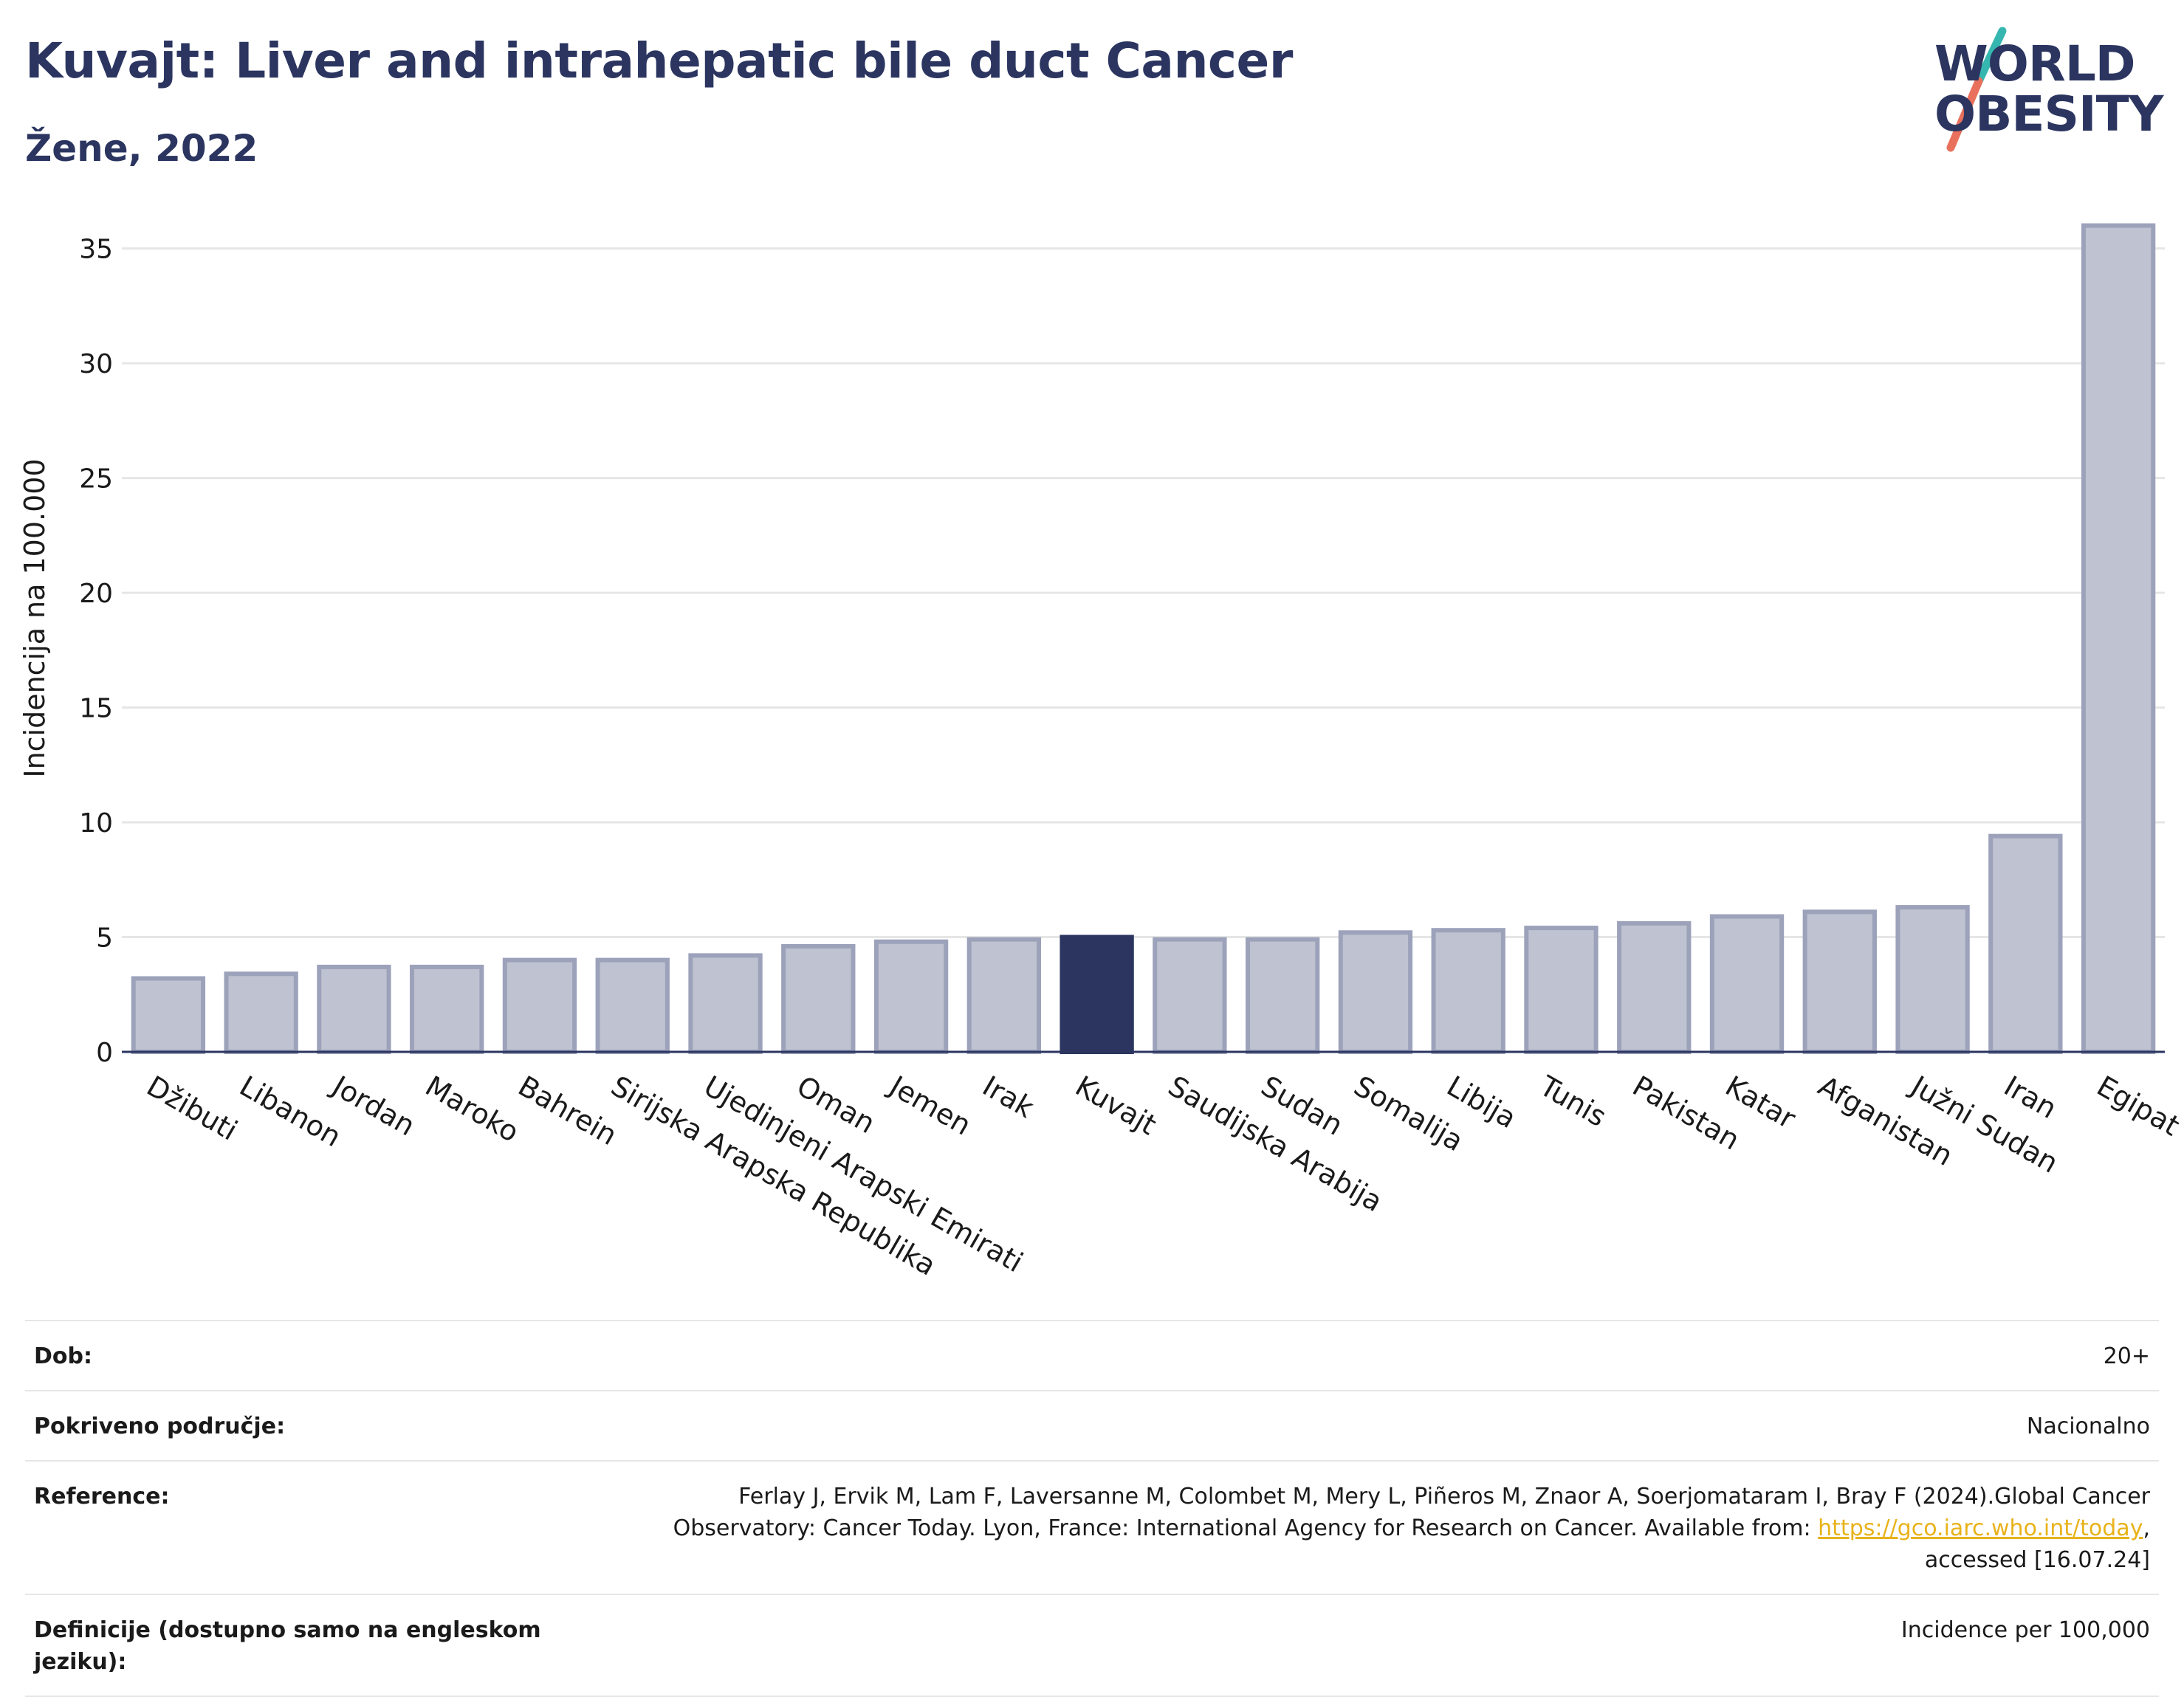  What do you see at coordinates (1008, 1097) in the screenshot?
I see `x-tick-label: Irak` at bounding box center [1008, 1097].